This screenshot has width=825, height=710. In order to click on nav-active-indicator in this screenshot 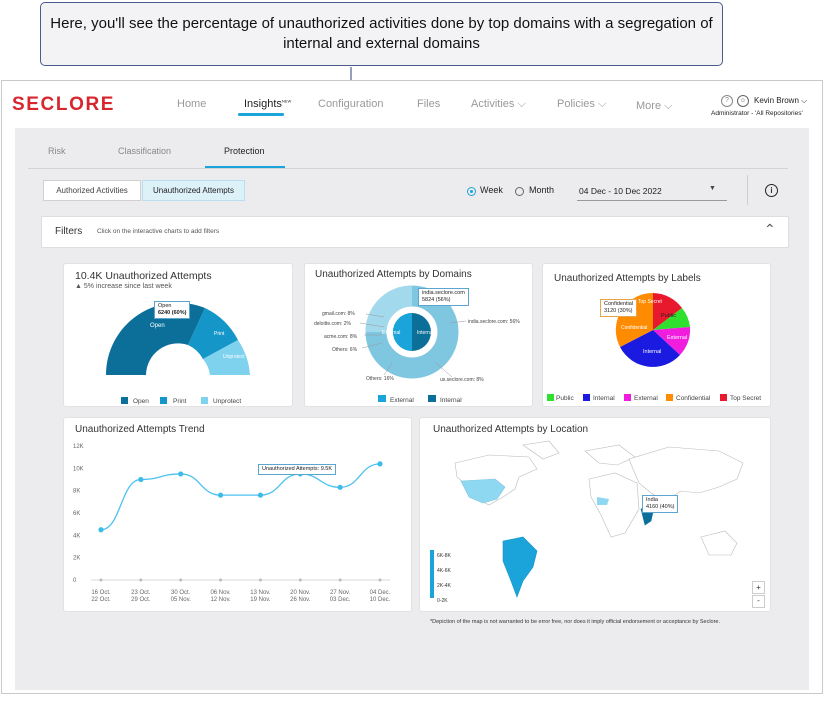, I will do `click(261, 114)`.